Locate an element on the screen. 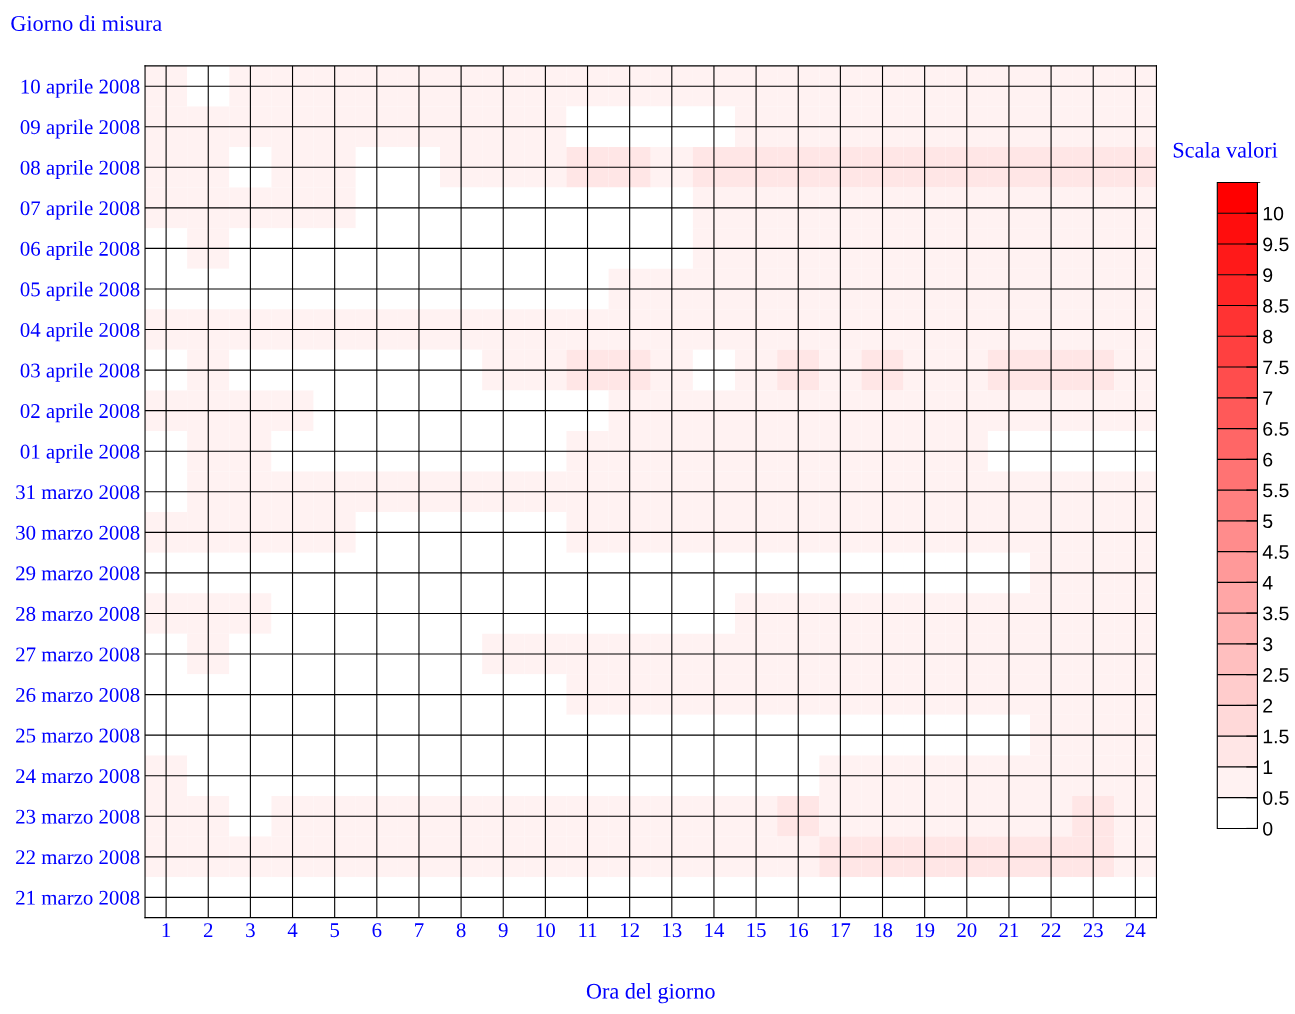 The height and width of the screenshot is (1014, 1295). y-tick-label: 10 aprile 2008 is located at coordinates (80, 88).